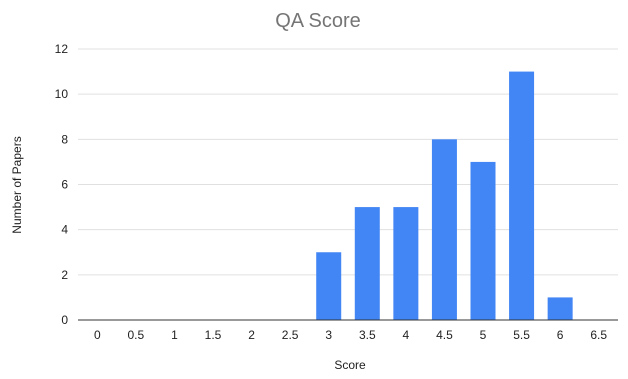 This screenshot has width=628, height=379. What do you see at coordinates (483, 335) in the screenshot?
I see `x-tick-label: 5` at bounding box center [483, 335].